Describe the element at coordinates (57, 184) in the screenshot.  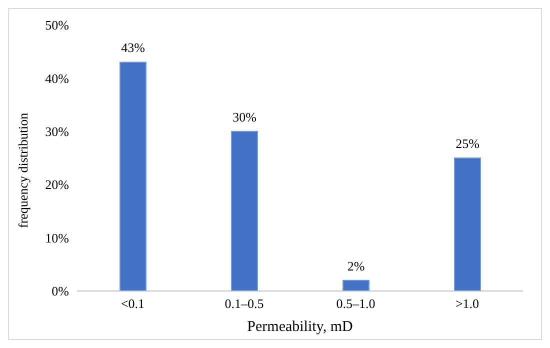
I see `y-tick-label: 20%` at that location.